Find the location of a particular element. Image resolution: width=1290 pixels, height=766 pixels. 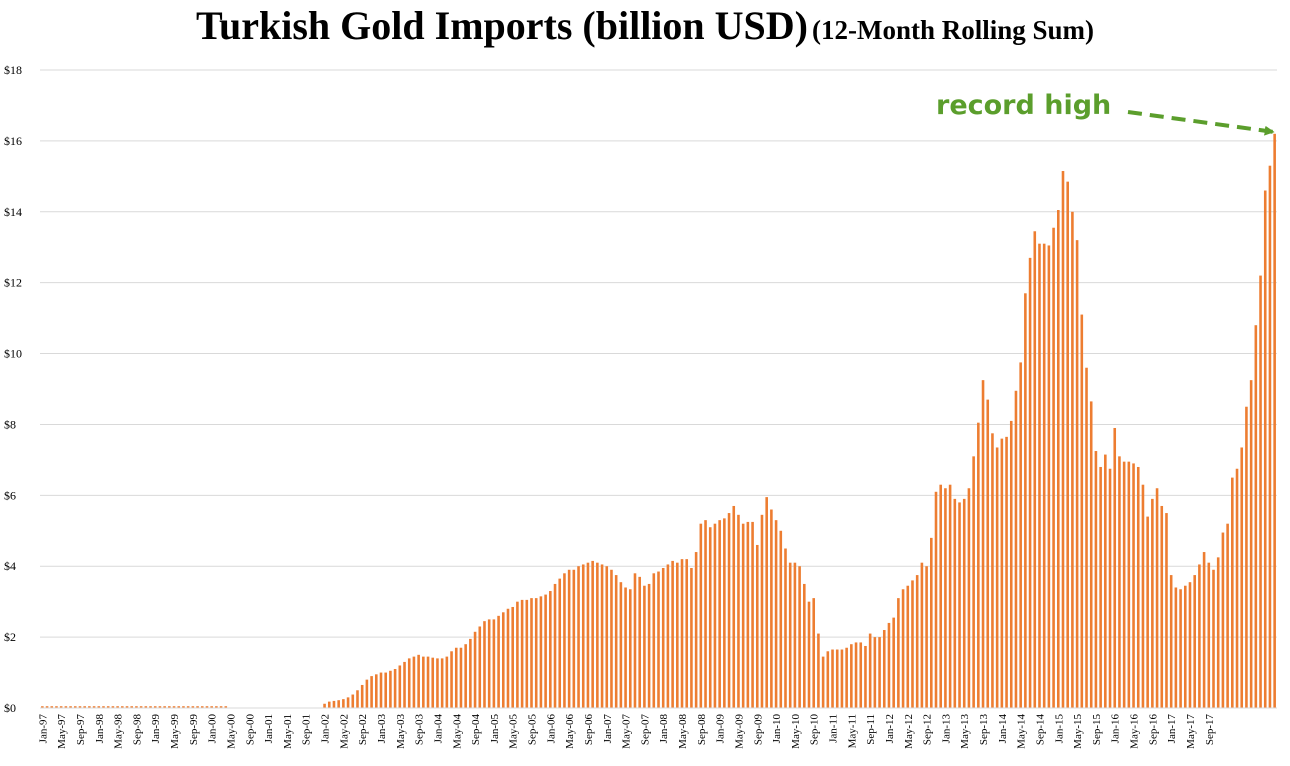

annotation-group: record high is located at coordinates (1105, 113).